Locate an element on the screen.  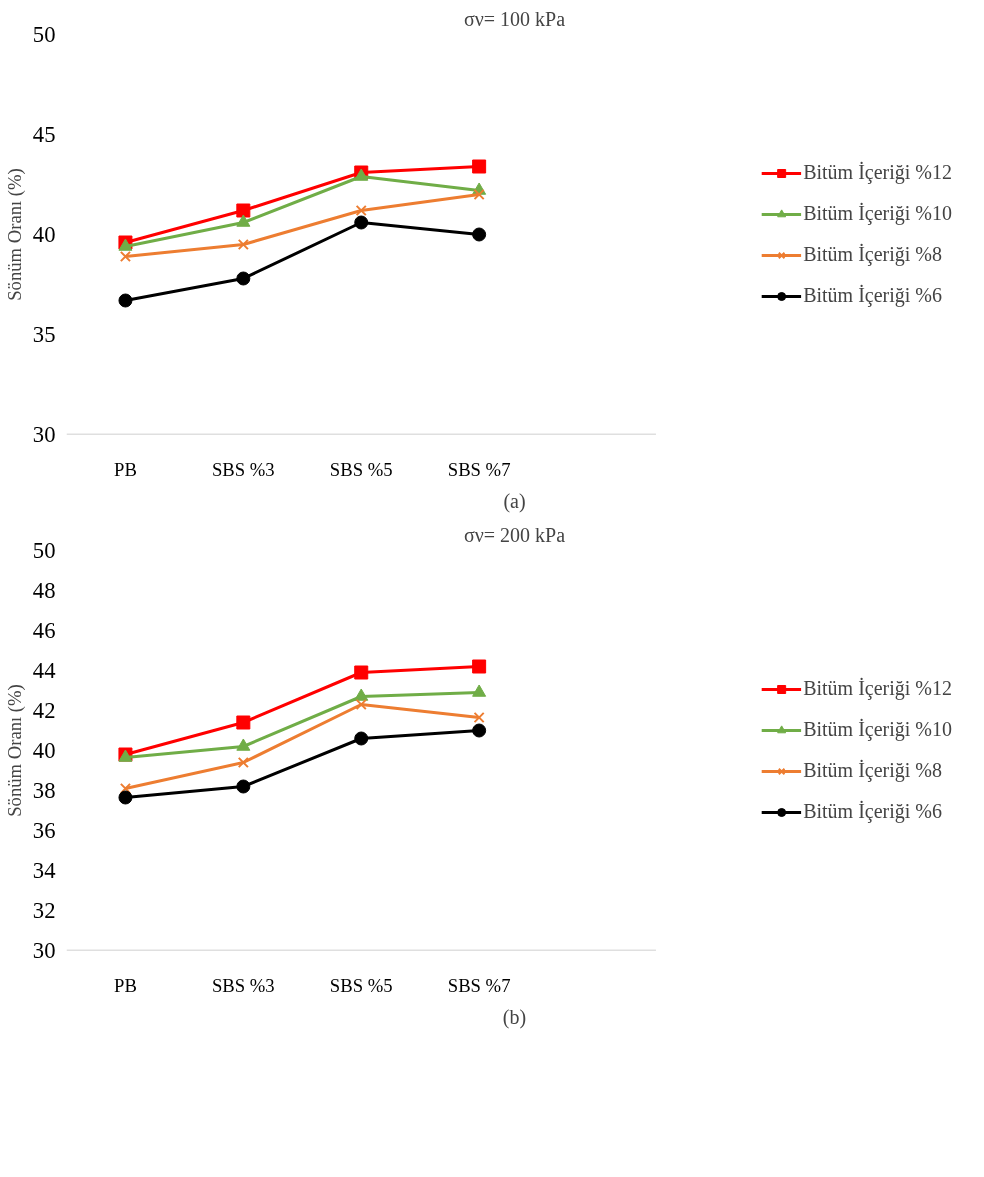
y-tick-label: 38 is located at coordinates (44, 790).